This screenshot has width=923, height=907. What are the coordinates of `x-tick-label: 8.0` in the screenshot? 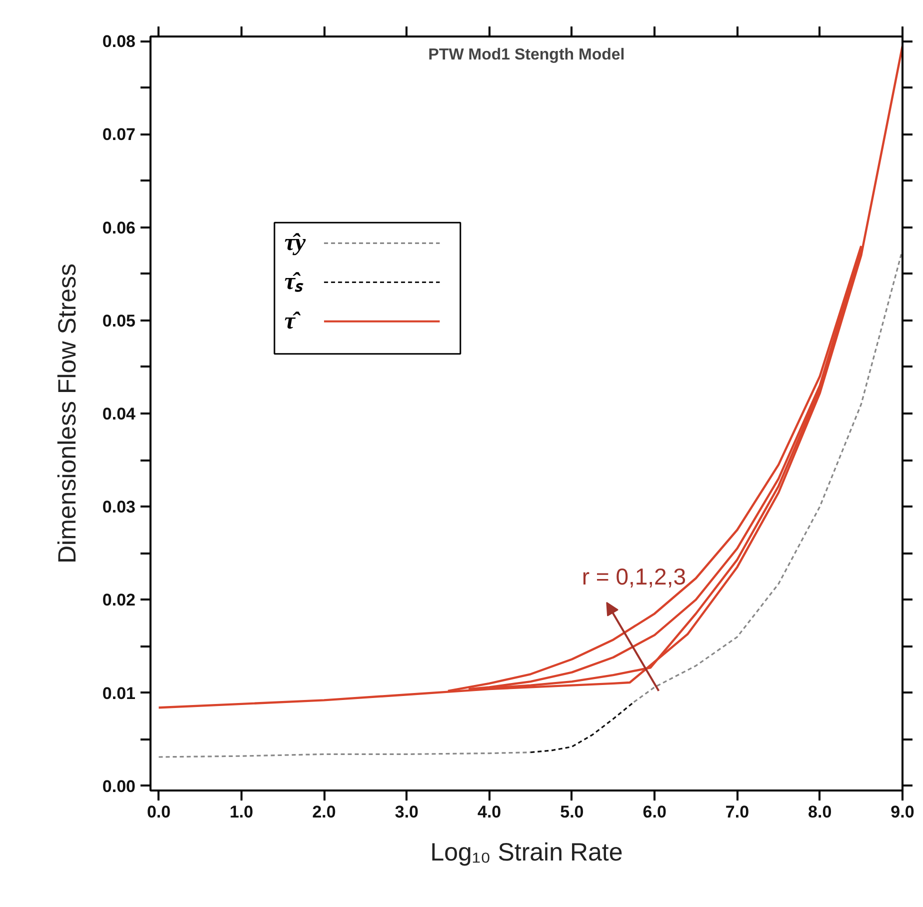 It's located at (820, 812).